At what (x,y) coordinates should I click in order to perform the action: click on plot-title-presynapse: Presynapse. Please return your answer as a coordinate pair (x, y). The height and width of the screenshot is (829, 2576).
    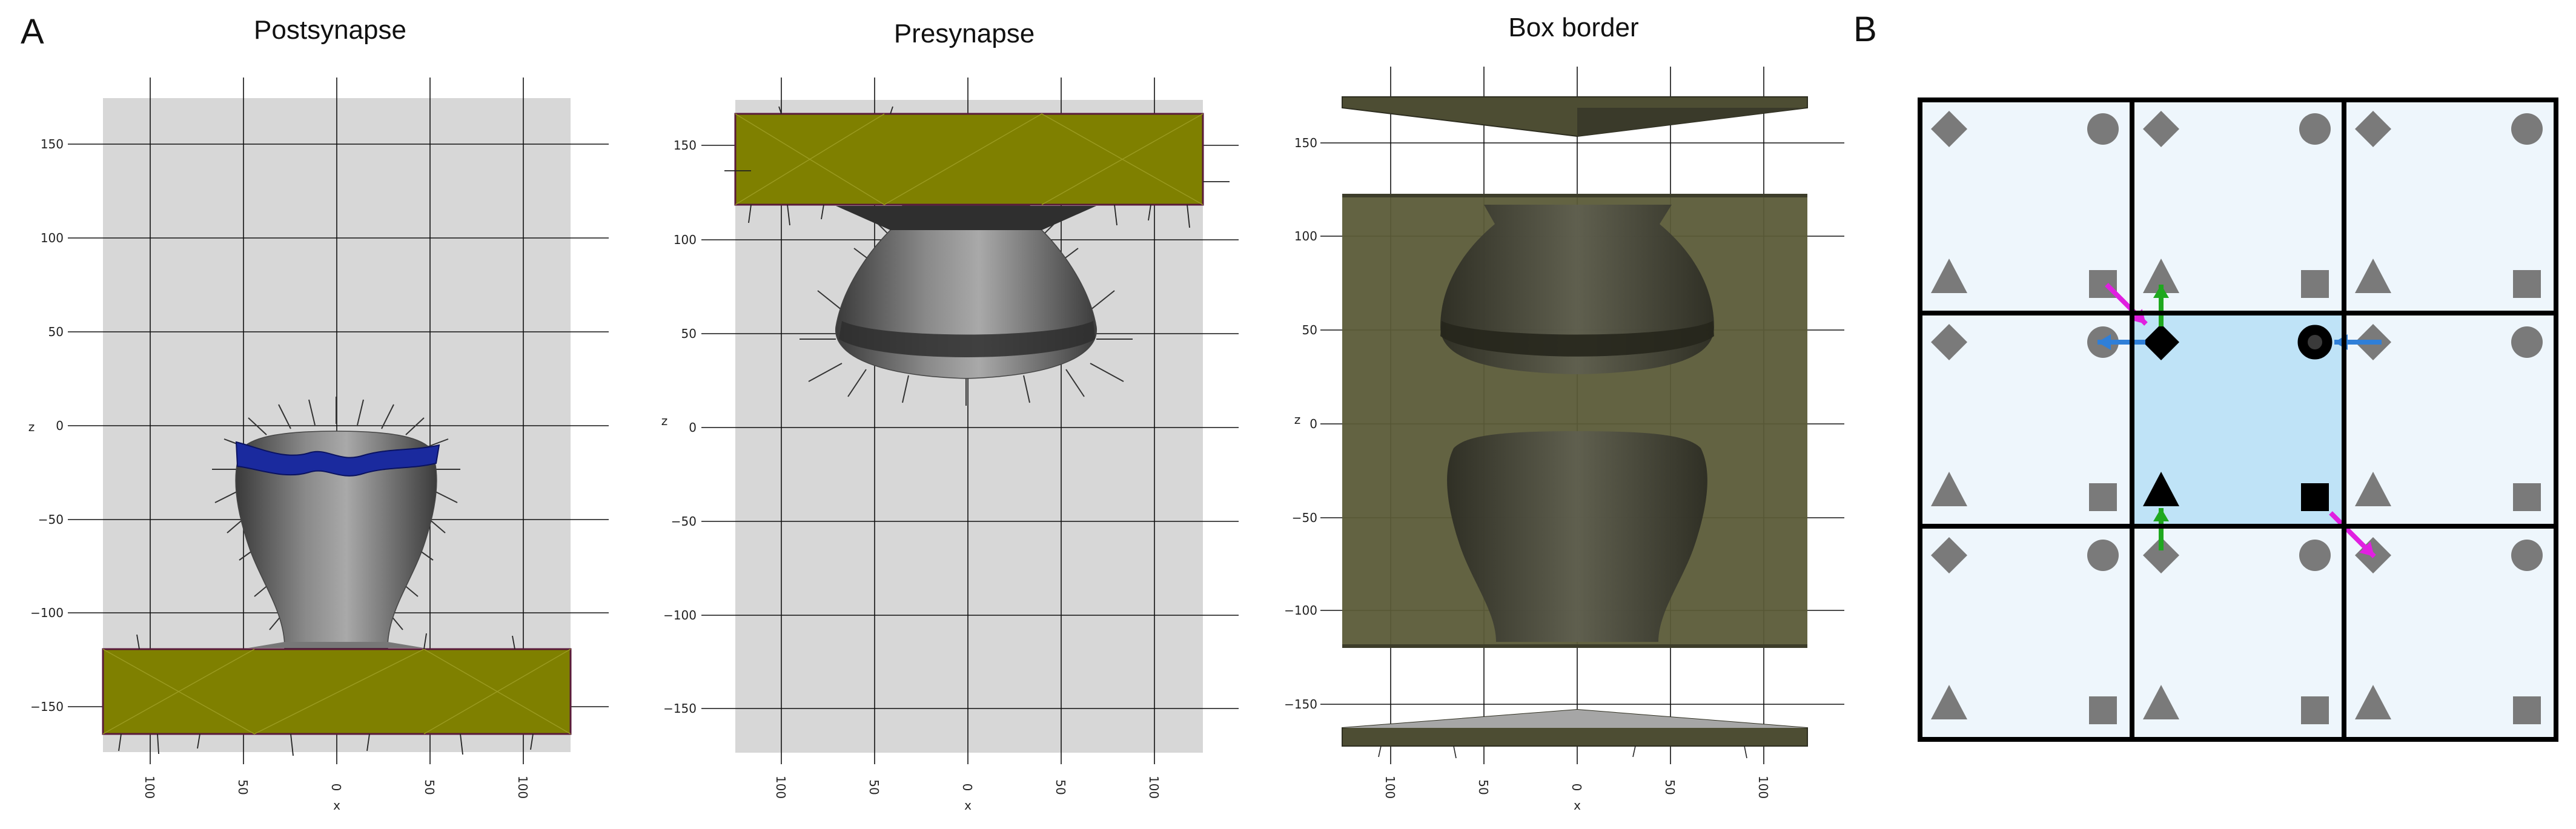
    Looking at the image, I should click on (964, 33).